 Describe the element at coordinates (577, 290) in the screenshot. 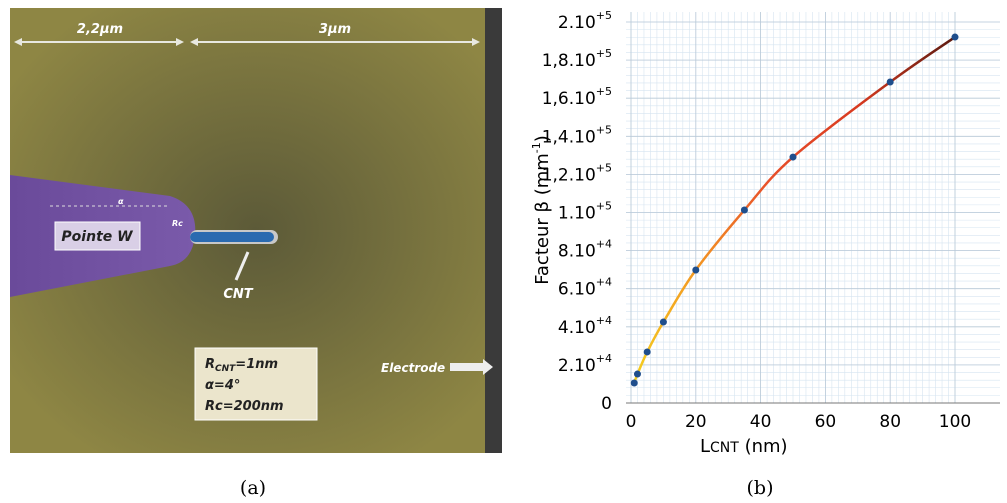

I see `y-tick-label: 6.10` at that location.